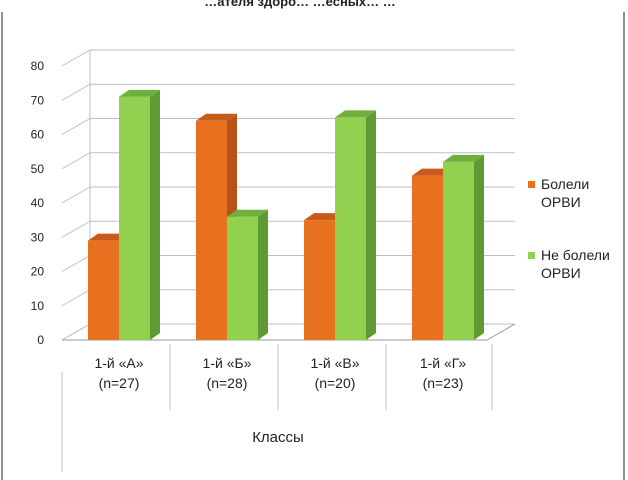  Describe the element at coordinates (119, 383) in the screenshot. I see `x-tick-label: (n=27)` at that location.